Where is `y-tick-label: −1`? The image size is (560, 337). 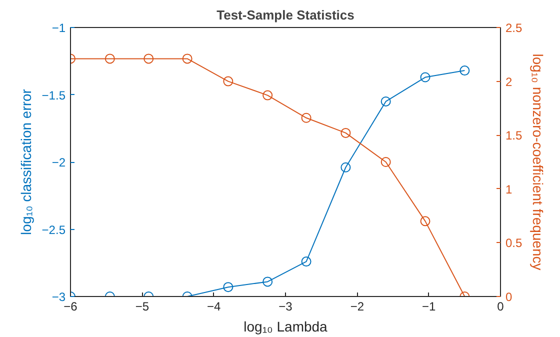 y-tick-label: −1 is located at coordinates (59, 28).